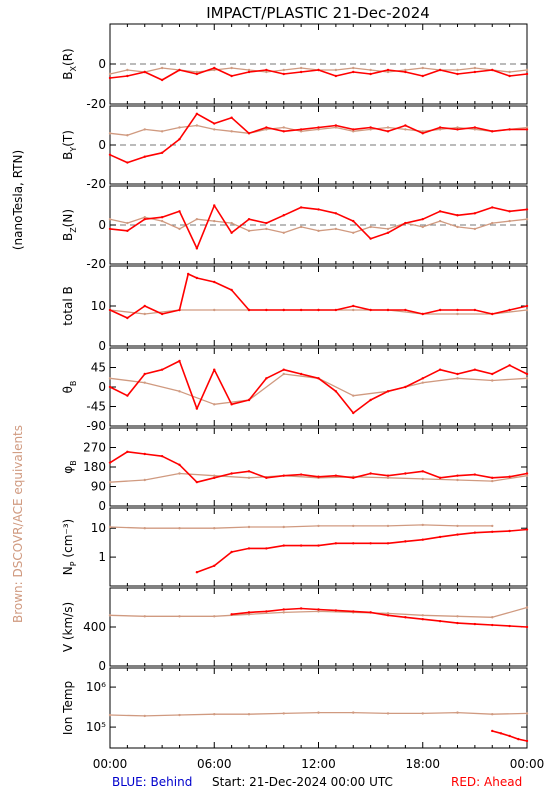 This screenshot has width=550, height=800. What do you see at coordinates (295, 547) in the screenshot?
I see `panel-np: 10 1 NP (cm⁻³)` at bounding box center [295, 547].